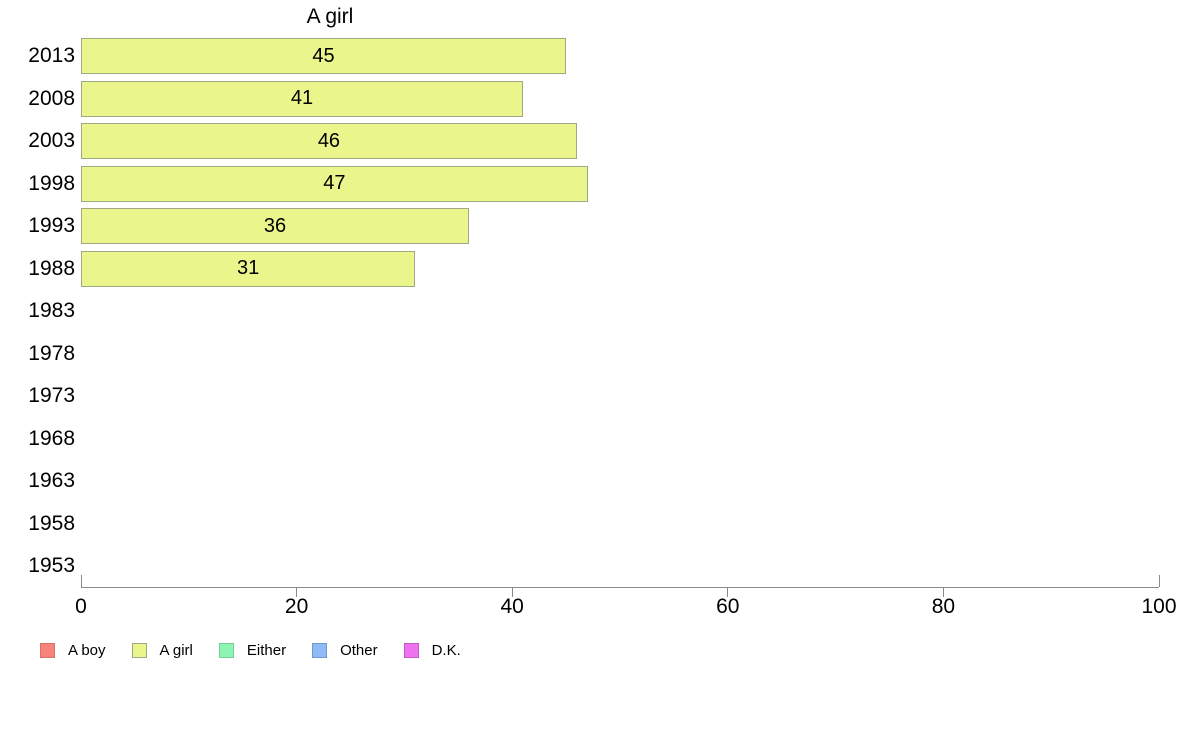 The image size is (1188, 736). I want to click on bar: 36, so click(275, 226).